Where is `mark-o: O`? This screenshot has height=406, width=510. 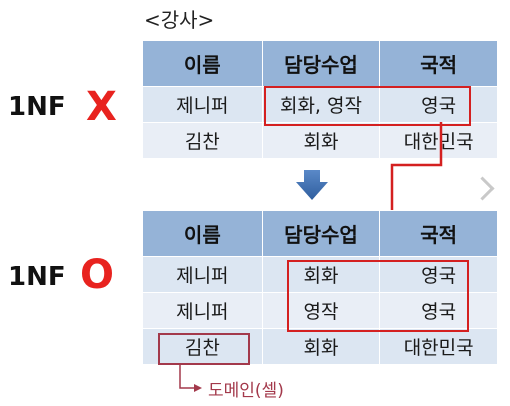 mark-o: O is located at coordinates (97, 275).